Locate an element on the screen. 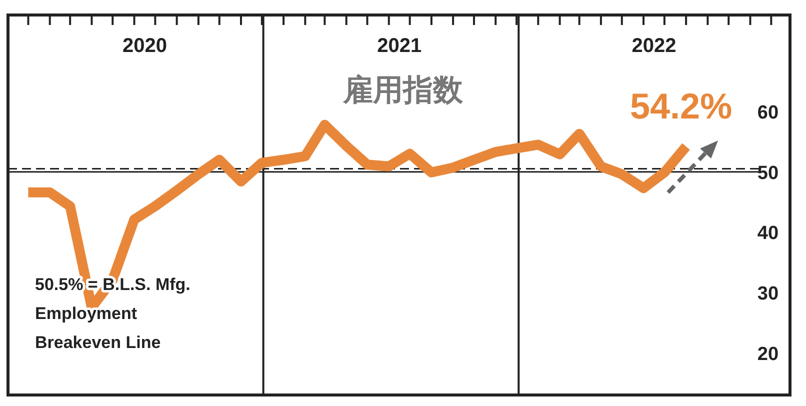 This screenshot has height=406, width=806. y-tick-label: 50 is located at coordinates (768, 173).